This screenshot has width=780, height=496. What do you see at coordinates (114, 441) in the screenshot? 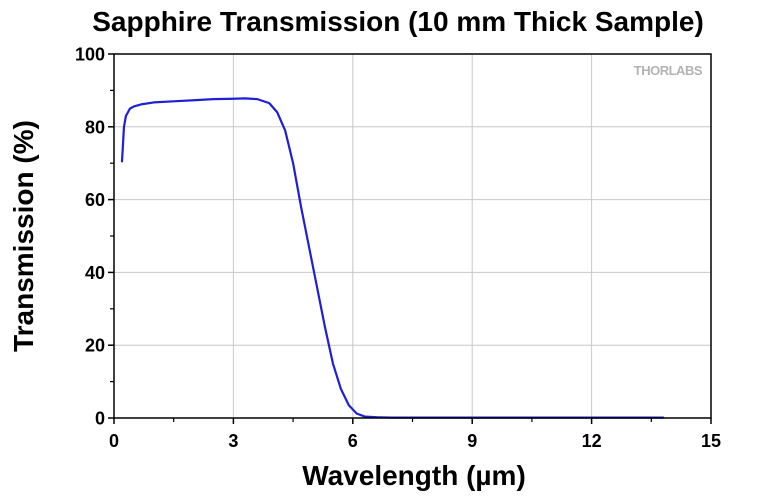
I see `x-tick-label: 0` at bounding box center [114, 441].